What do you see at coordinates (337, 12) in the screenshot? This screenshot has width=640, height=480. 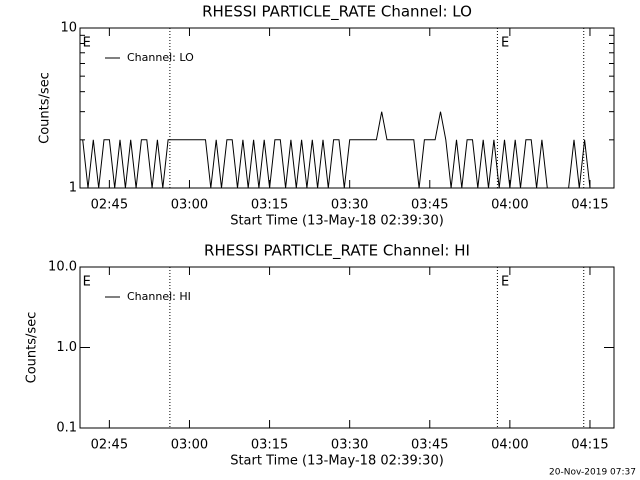 I see `chart-title: RHESSI PARTICLE_RATE Channel: LO` at bounding box center [337, 12].